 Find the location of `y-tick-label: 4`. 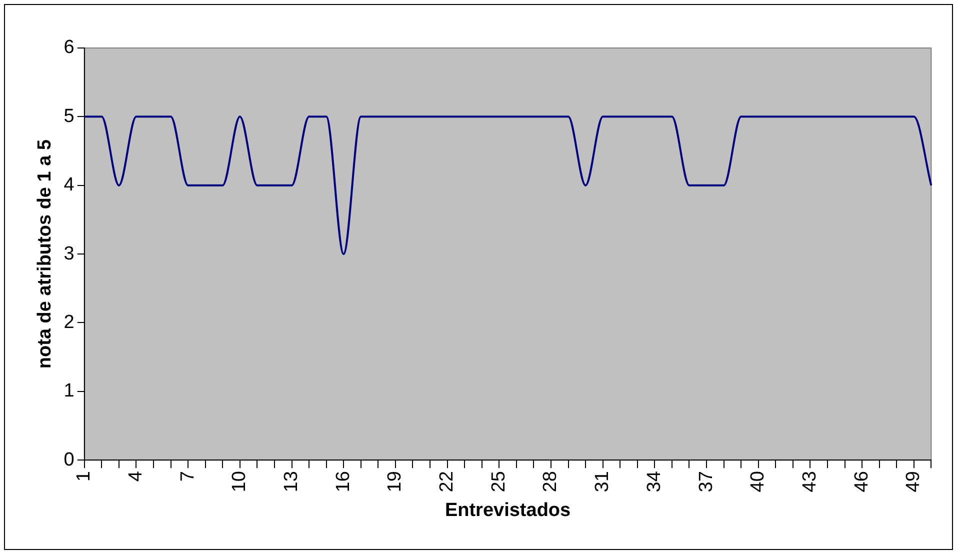

y-tick-label: 4 is located at coordinates (69, 185).